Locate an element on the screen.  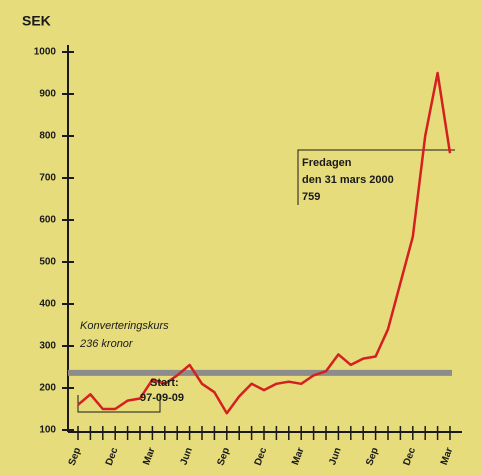
annotation: 236 kronor is located at coordinates (106, 344).